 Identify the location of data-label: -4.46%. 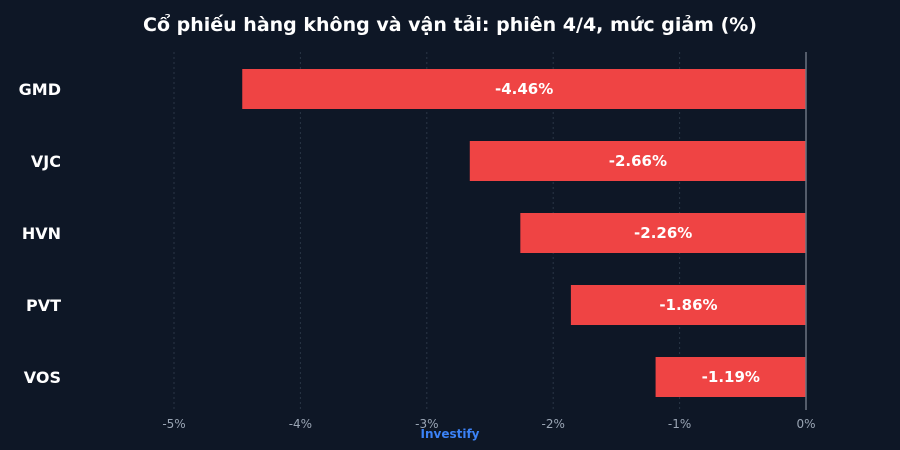
(524, 89).